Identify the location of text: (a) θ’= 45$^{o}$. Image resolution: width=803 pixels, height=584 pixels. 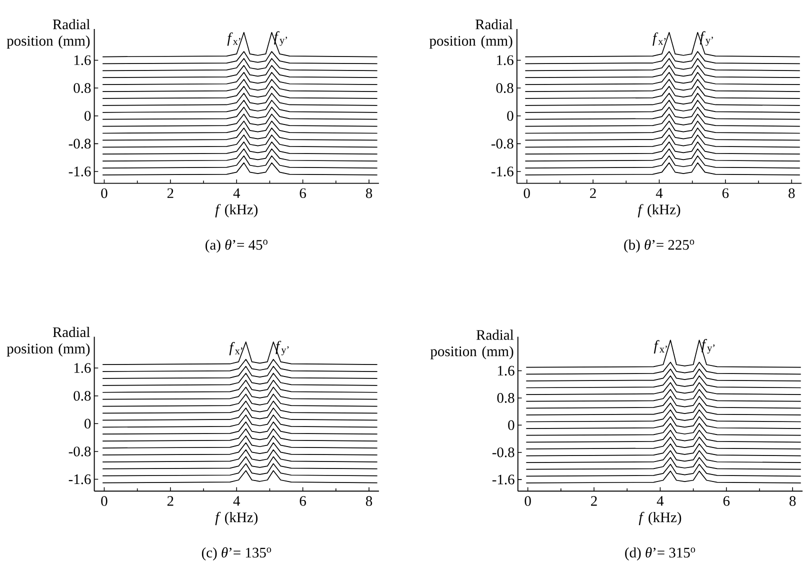
(237, 246).